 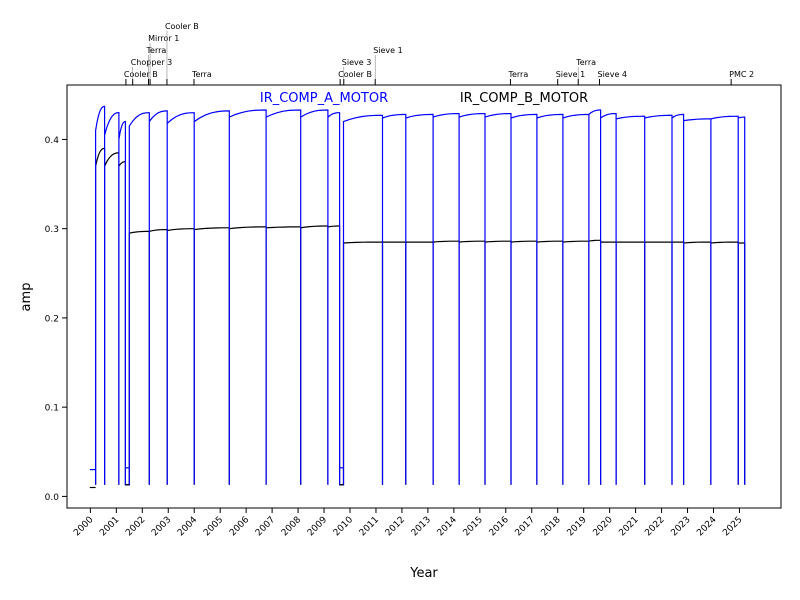 What do you see at coordinates (602, 526) in the screenshot?
I see `x-tick-label: 2020` at bounding box center [602, 526].